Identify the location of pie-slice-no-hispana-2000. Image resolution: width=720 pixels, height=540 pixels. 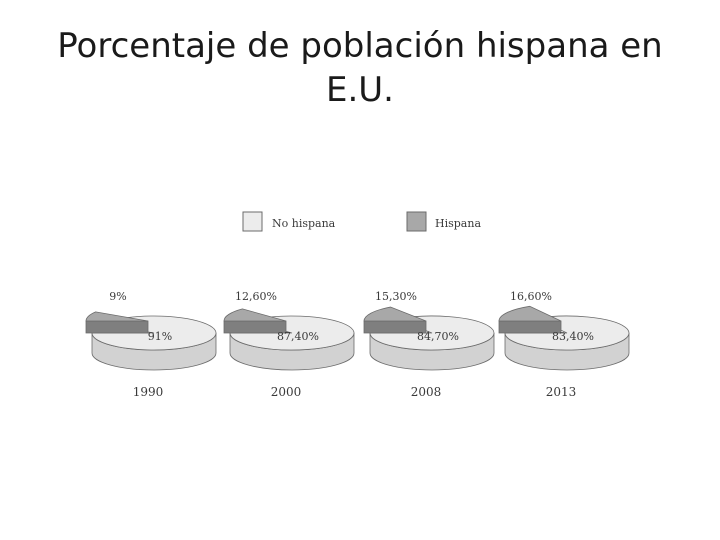
(292, 333).